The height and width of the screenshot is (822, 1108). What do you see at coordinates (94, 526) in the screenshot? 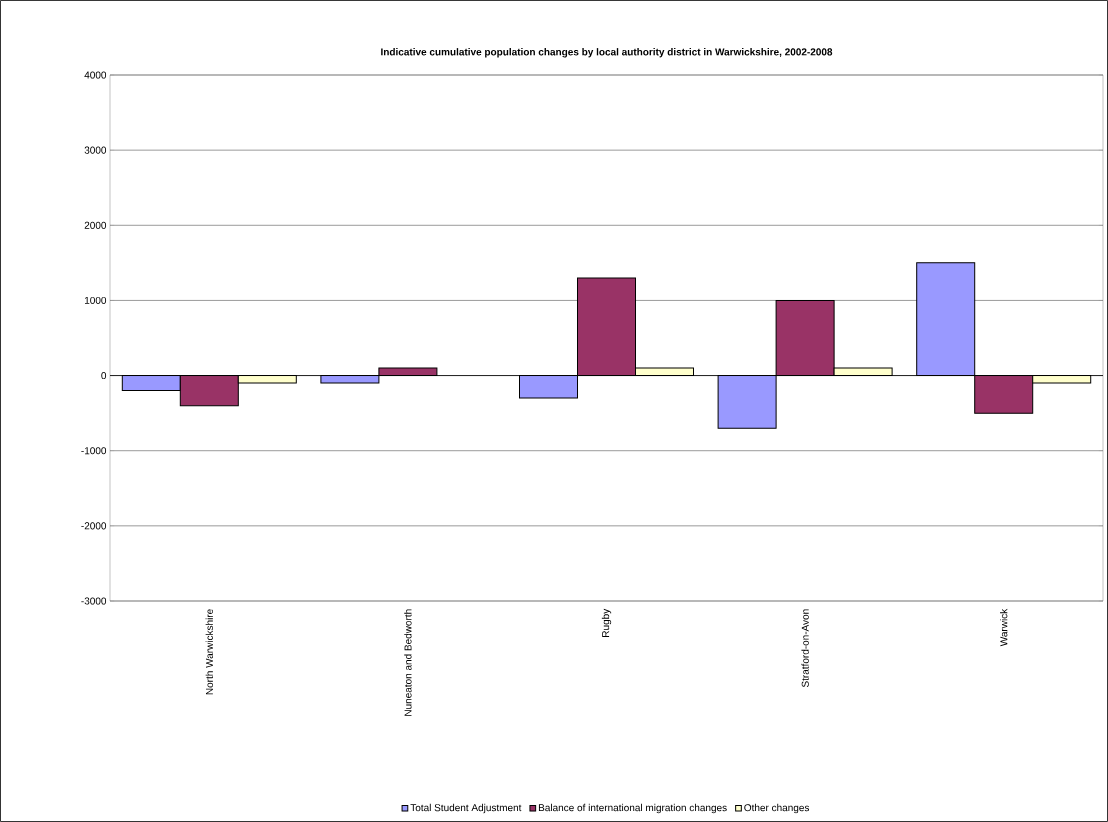
I see `y-tick-label: -2000` at bounding box center [94, 526].